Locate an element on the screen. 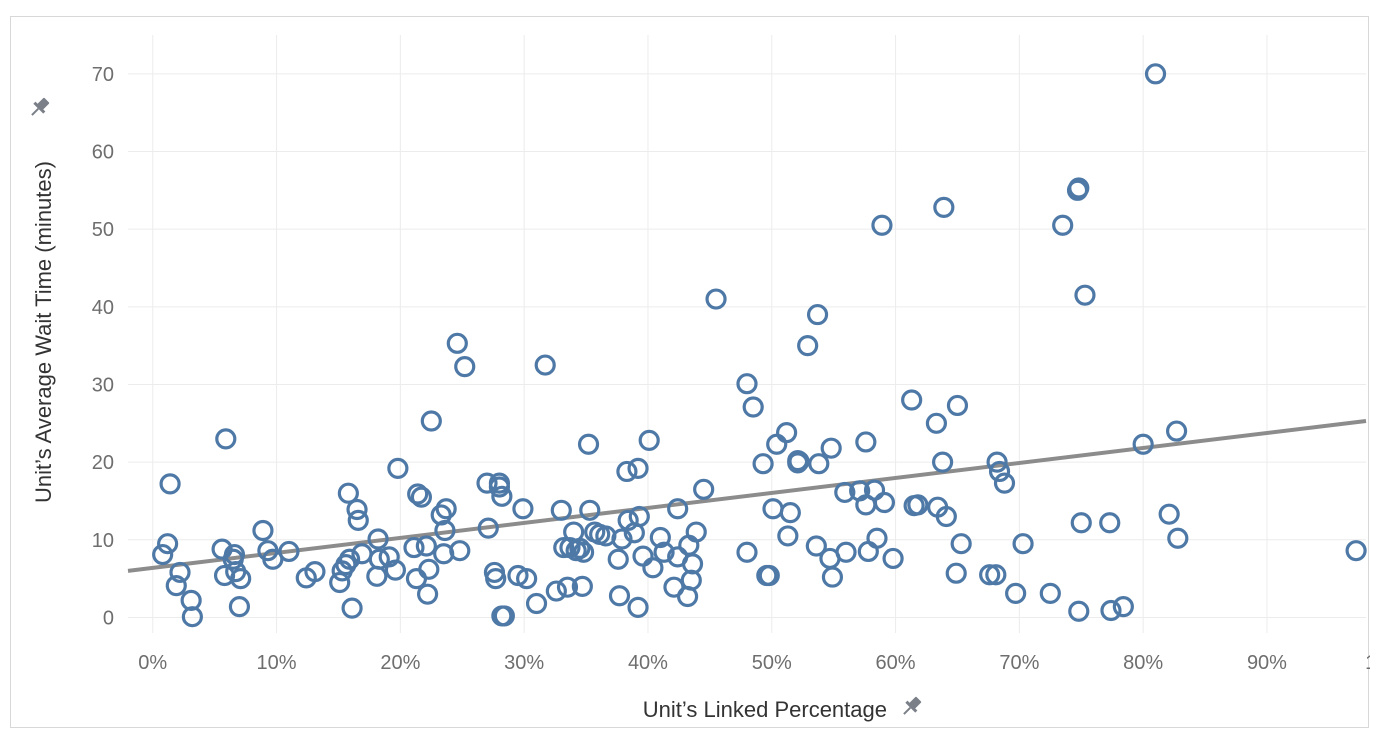 The height and width of the screenshot is (736, 1379). x-axis-pin-icon is located at coordinates (911, 706).